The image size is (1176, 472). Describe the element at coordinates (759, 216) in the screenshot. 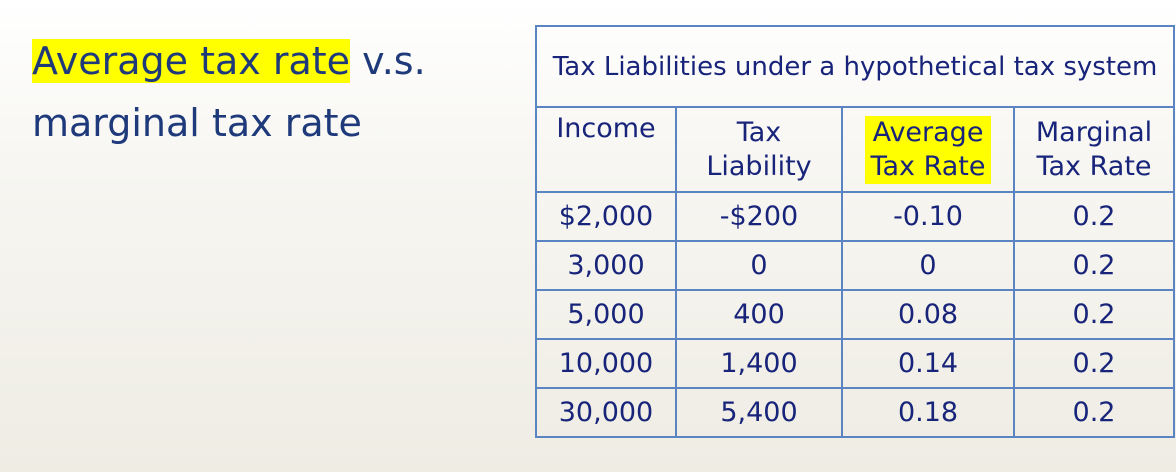

I see `cell-tax-liability: -$200` at that location.